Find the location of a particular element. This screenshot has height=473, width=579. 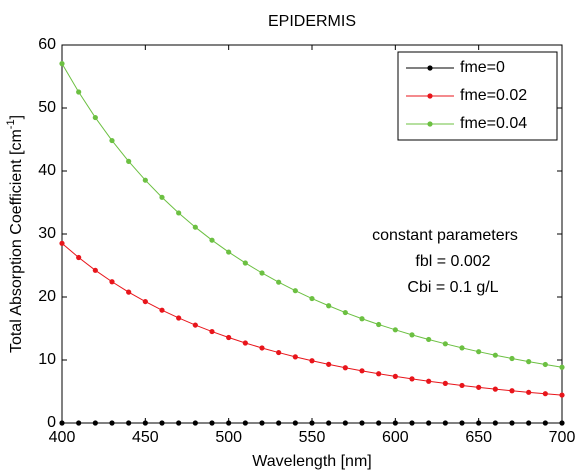

y-tick-label: 0 is located at coordinates (51, 422).